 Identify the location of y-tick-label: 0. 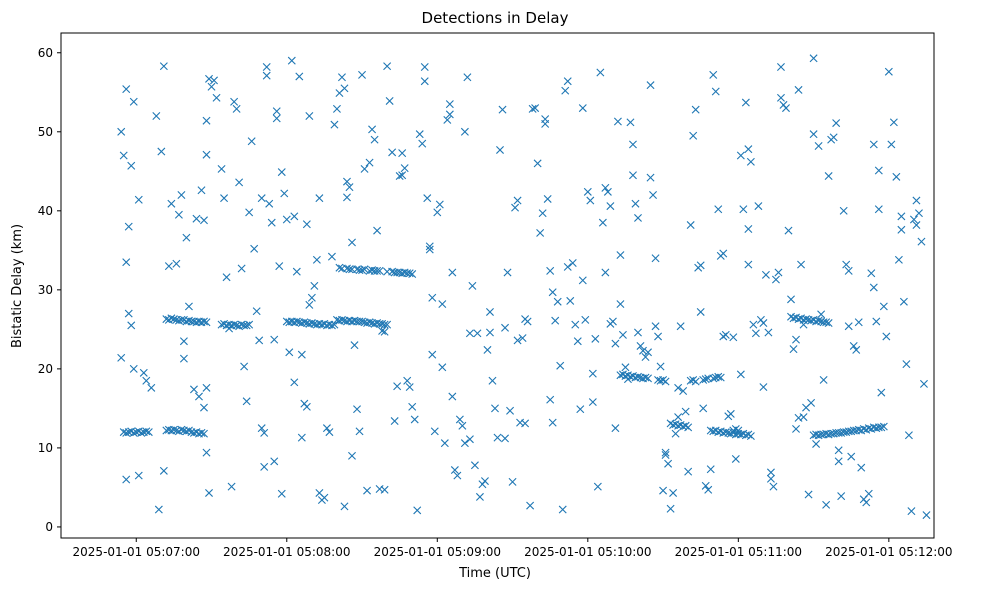
(49, 527).